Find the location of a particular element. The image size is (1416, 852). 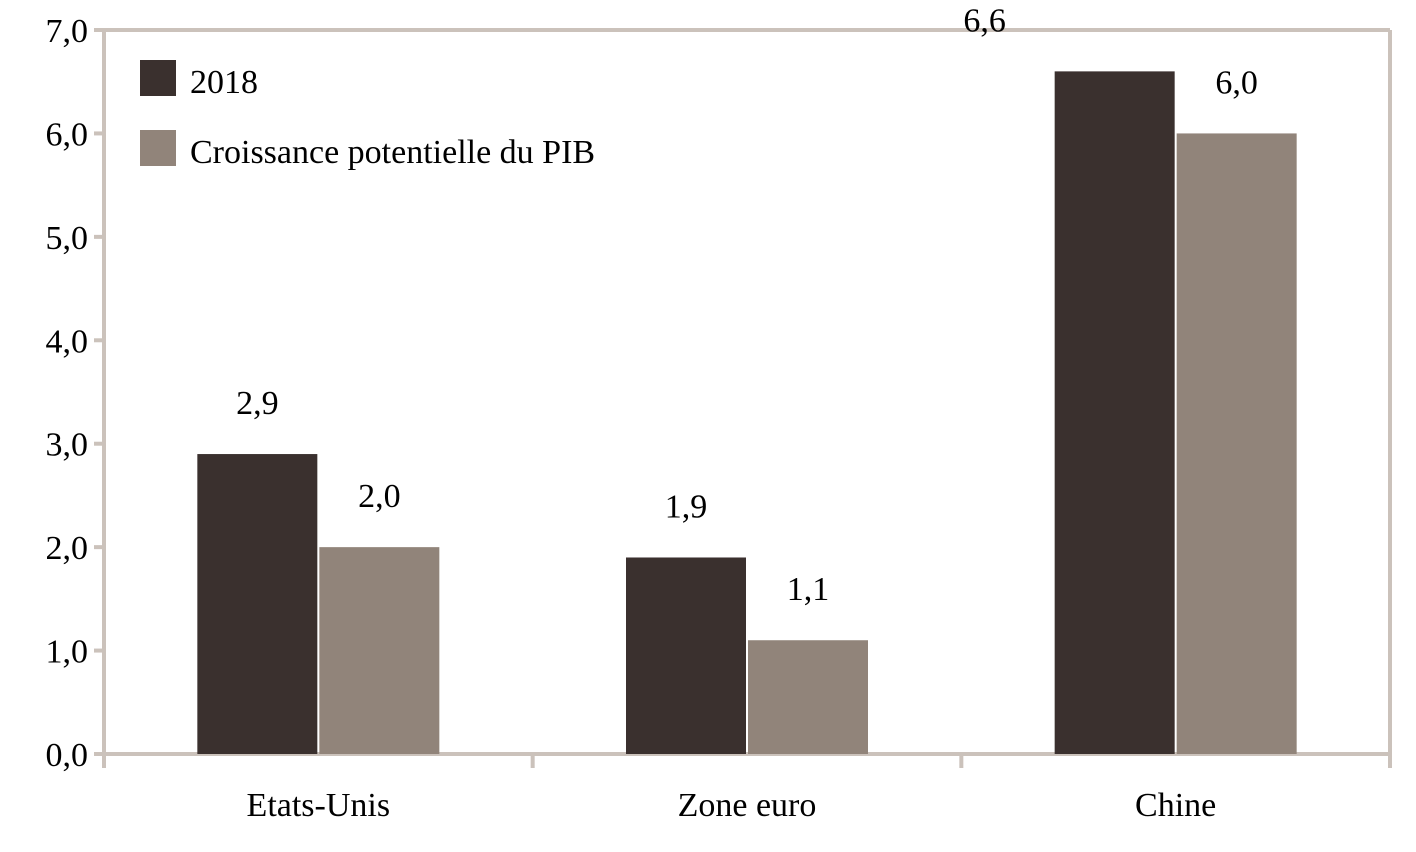

x-tick-label: Zone euro is located at coordinates (747, 805).